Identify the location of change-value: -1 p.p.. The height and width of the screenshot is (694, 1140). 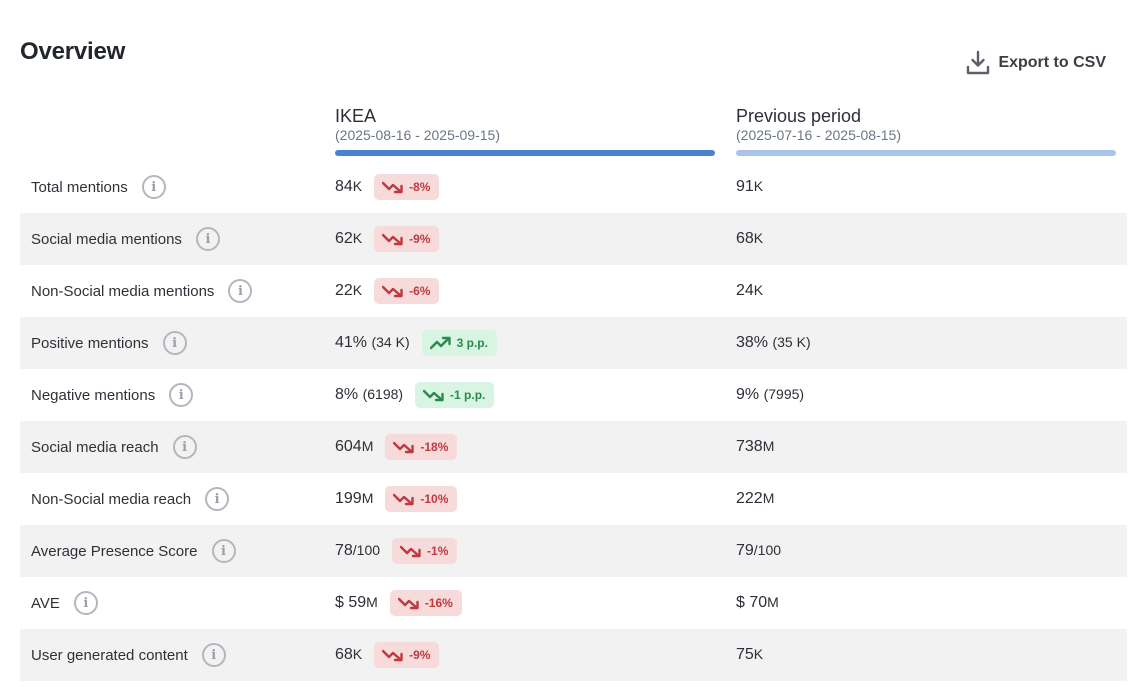
(468, 395).